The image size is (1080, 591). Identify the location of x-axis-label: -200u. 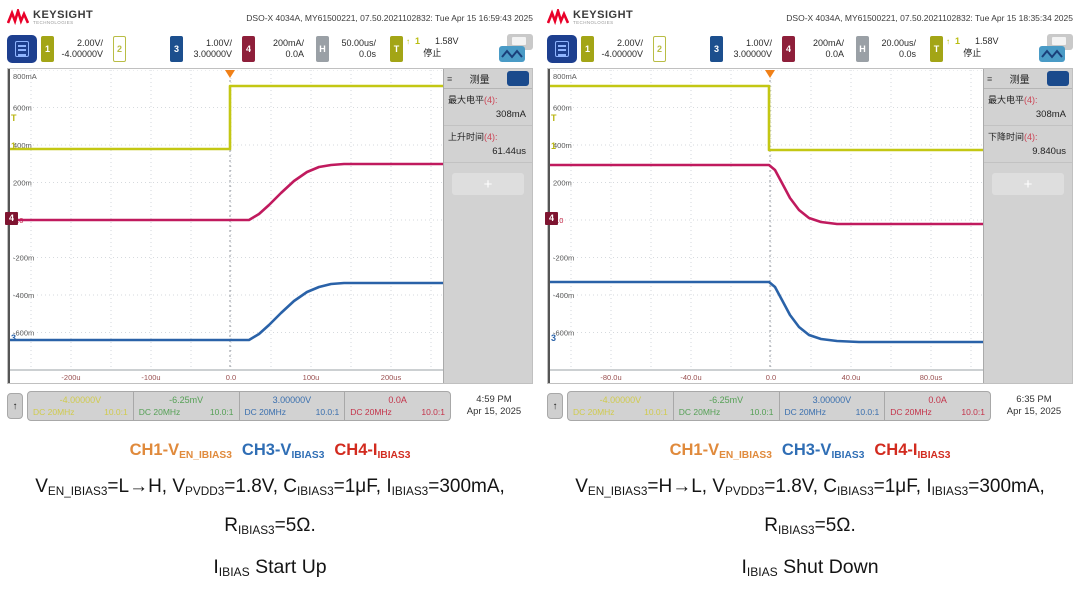
(70, 377).